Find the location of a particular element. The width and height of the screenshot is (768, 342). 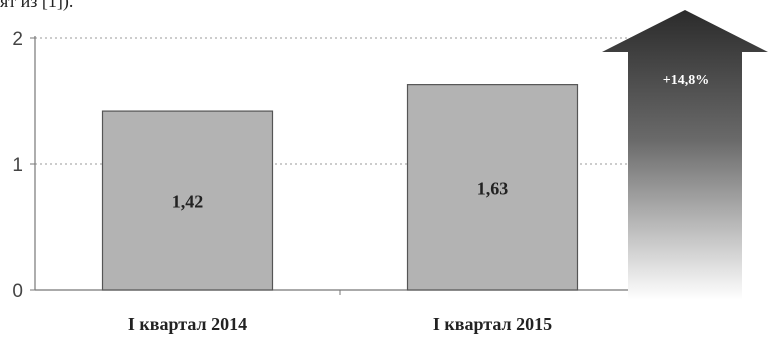

x-tick-label: I квартал 2014 is located at coordinates (187, 324).